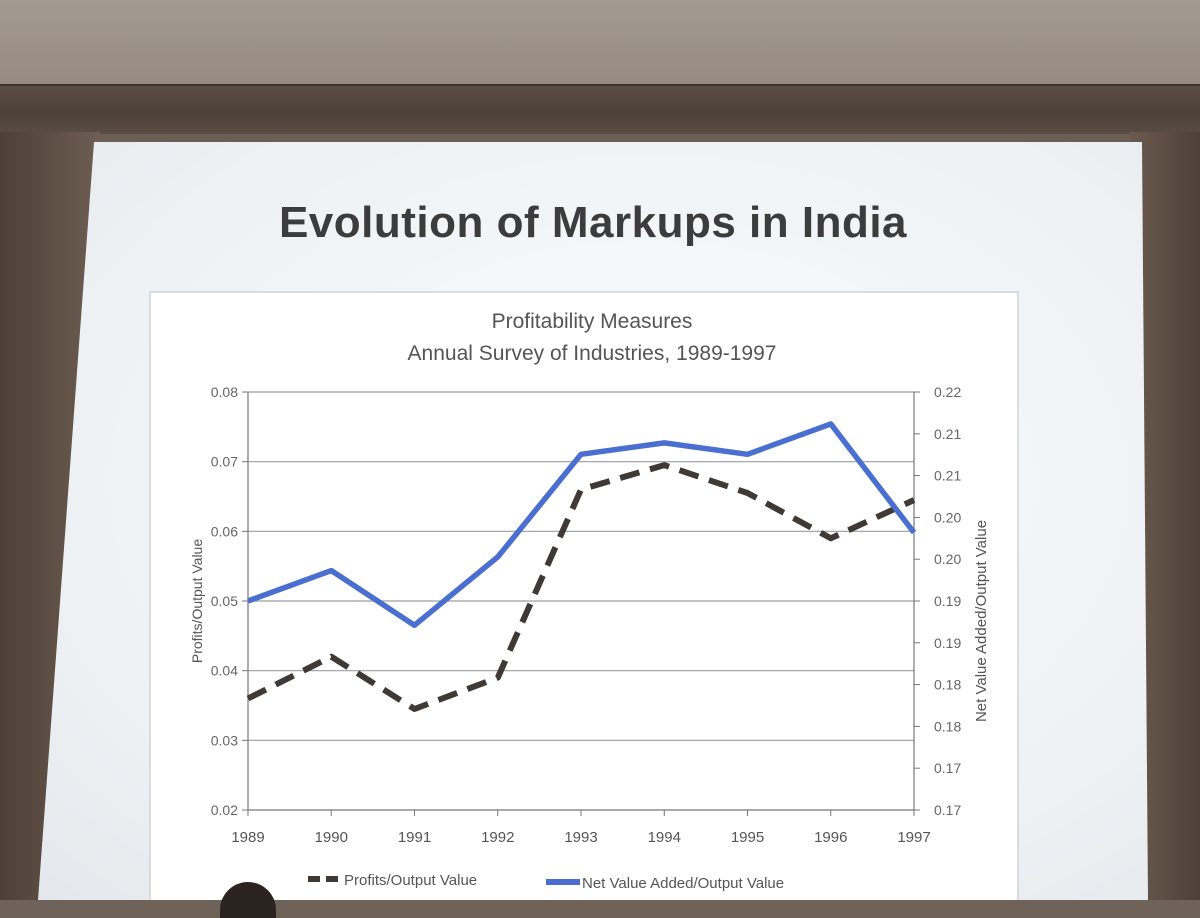 Image resolution: width=1200 pixels, height=918 pixels. Describe the element at coordinates (224, 740) in the screenshot. I see `left-tick-label: 0.03` at that location.